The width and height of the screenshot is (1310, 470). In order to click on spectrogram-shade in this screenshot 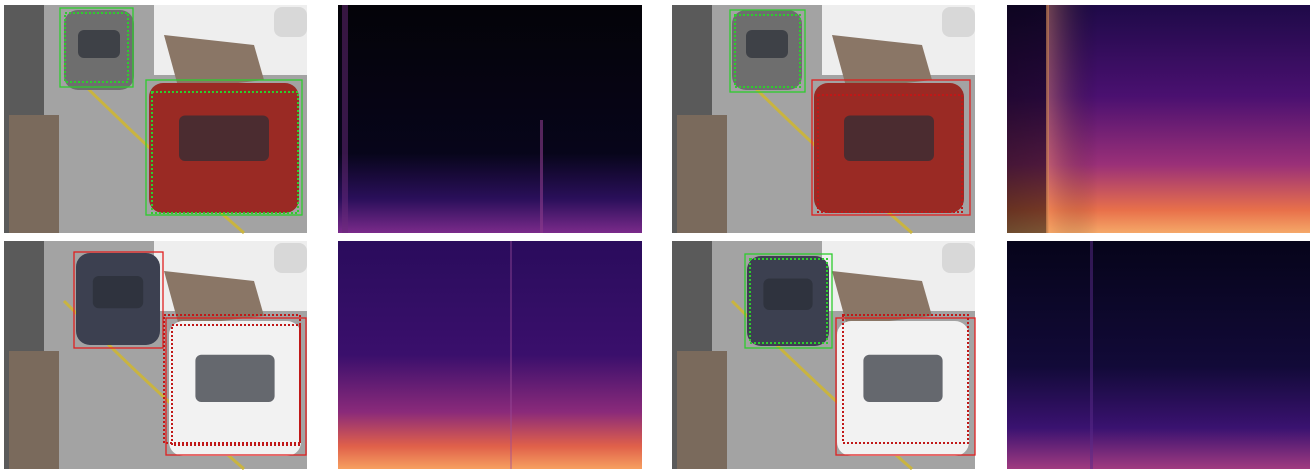, I will do `click(1158, 119)`.